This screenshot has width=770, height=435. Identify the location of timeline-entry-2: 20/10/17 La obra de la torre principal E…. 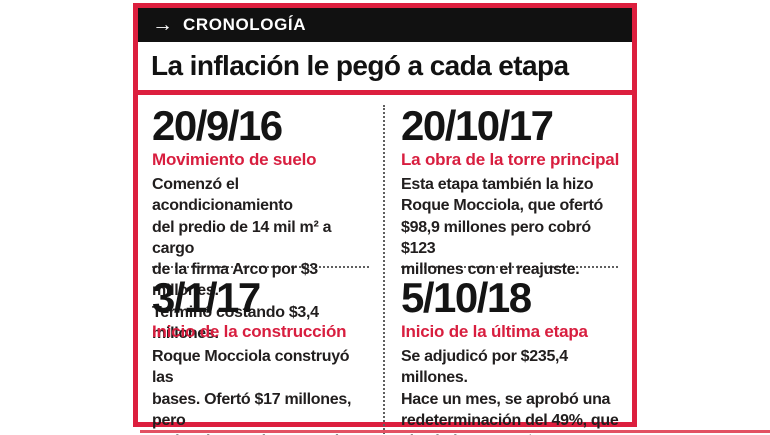
(510, 190).